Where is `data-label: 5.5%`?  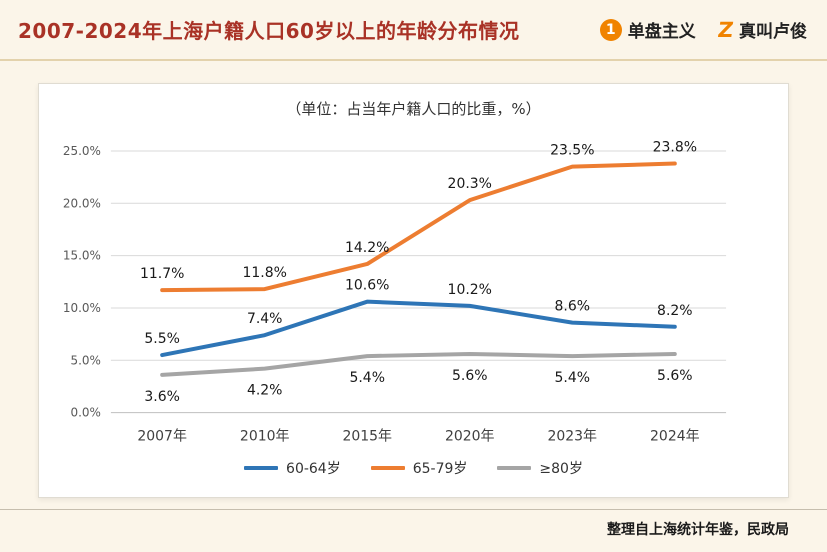 data-label: 5.5% is located at coordinates (162, 339).